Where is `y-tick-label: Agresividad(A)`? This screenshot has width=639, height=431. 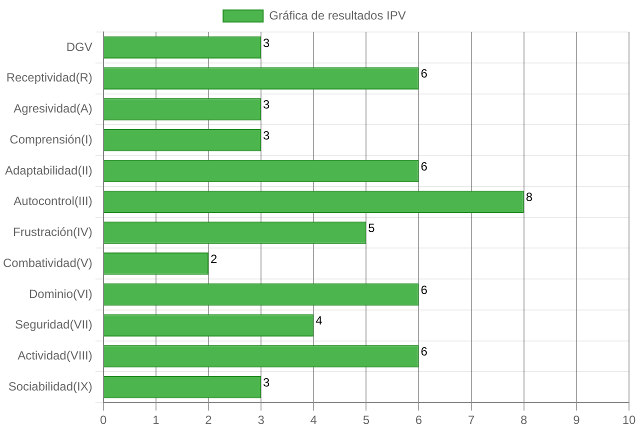 y-tick-label: Agresividad(A) is located at coordinates (53, 109).